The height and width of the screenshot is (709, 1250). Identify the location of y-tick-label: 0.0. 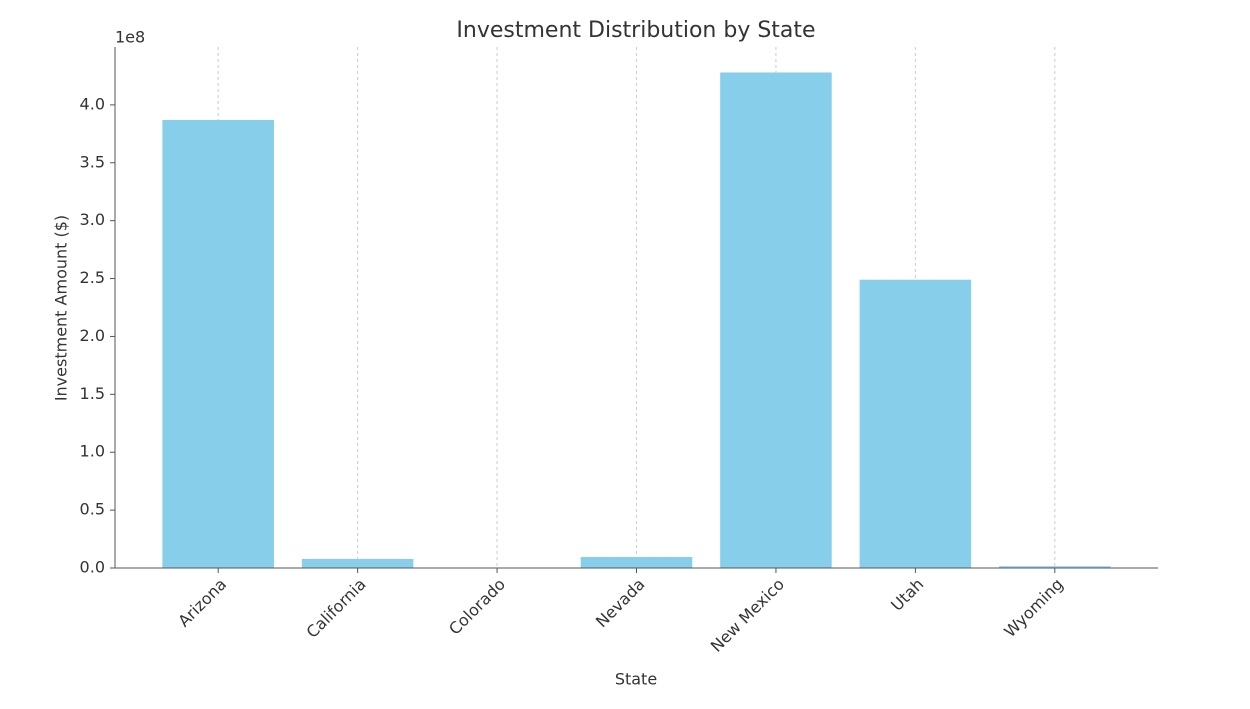
(92, 567).